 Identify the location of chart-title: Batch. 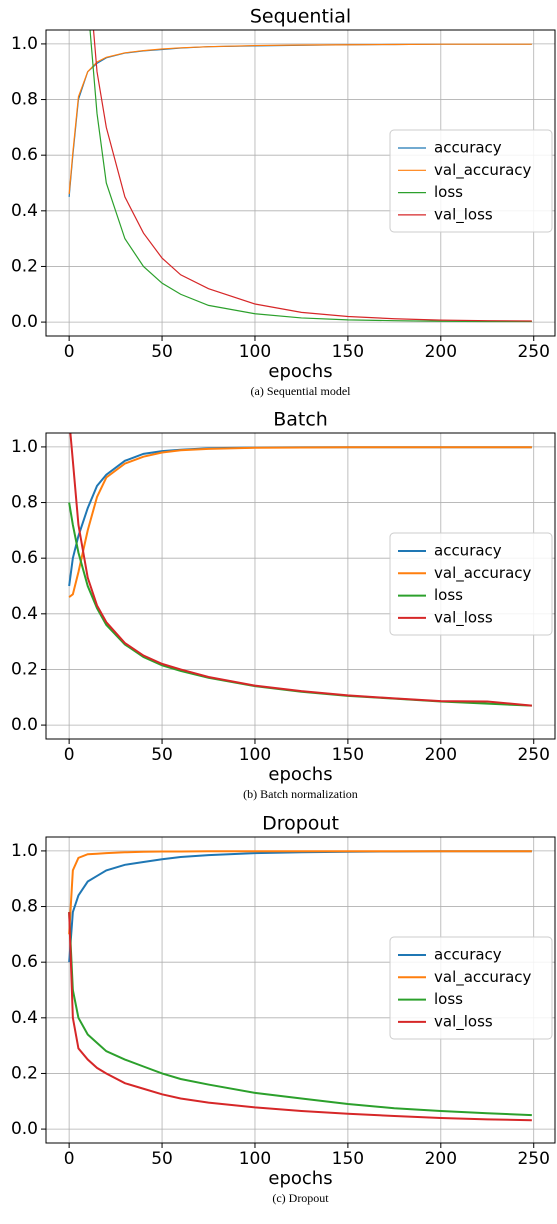
(300, 420).